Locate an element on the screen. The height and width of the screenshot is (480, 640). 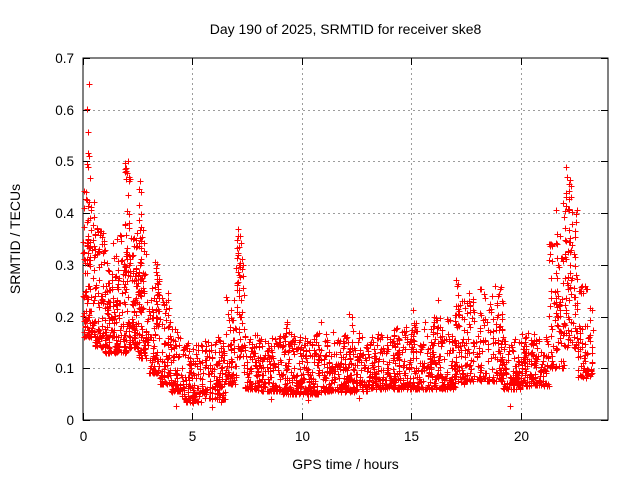
x-tick-label: 5 is located at coordinates (193, 436).